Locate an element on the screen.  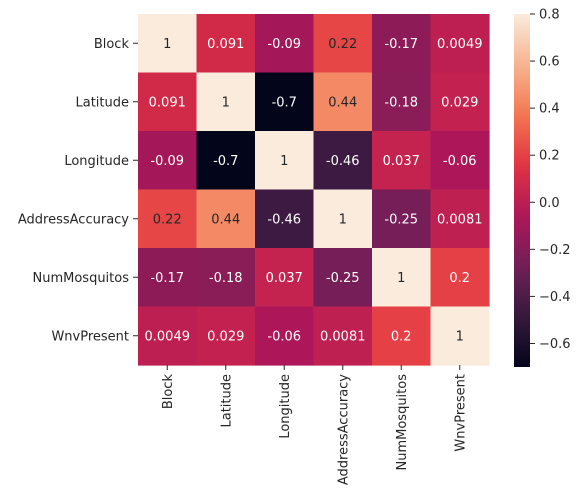
colorbar-tick-label-6: −0.4 is located at coordinates (555, 297).